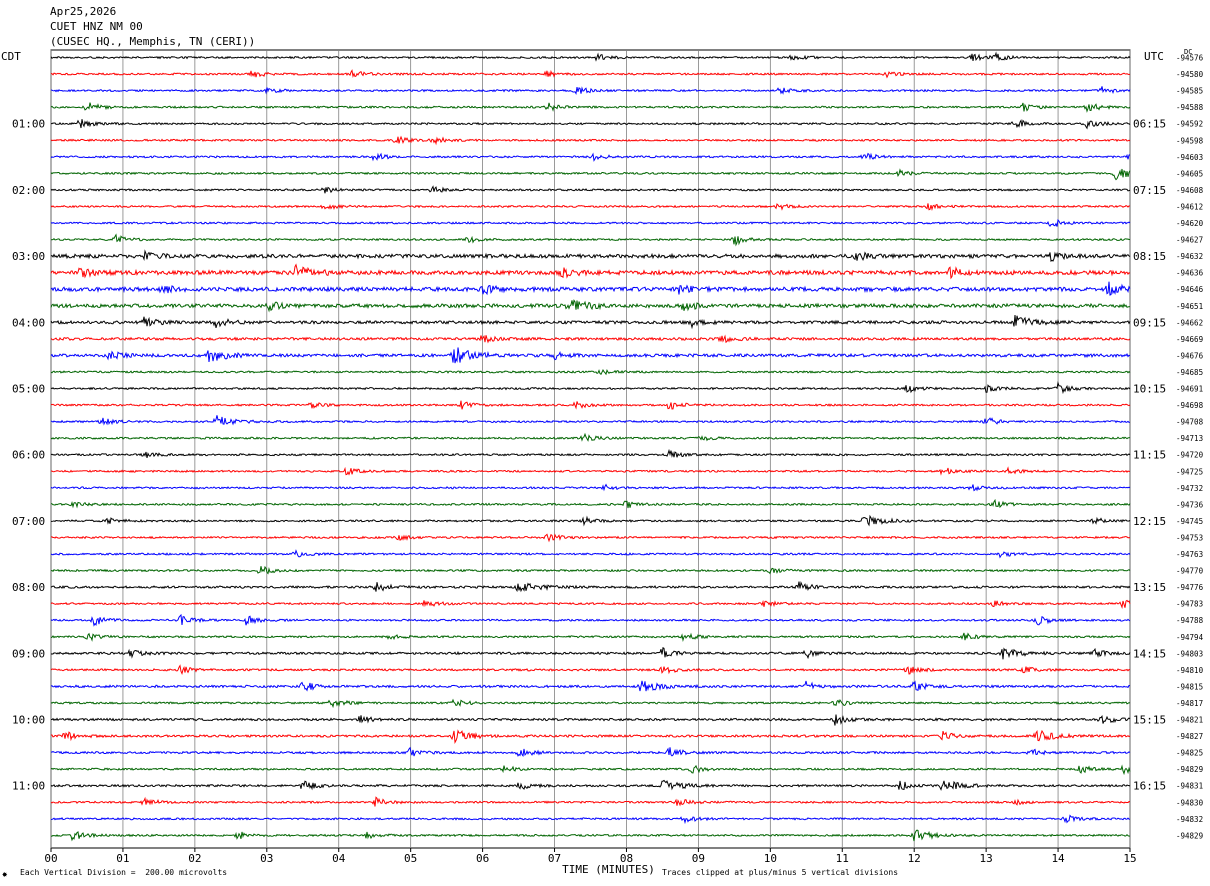 This screenshot has width=1210, height=886. What do you see at coordinates (1189, 554) in the screenshot?
I see `dc-offset-label: -94763` at bounding box center [1189, 554].